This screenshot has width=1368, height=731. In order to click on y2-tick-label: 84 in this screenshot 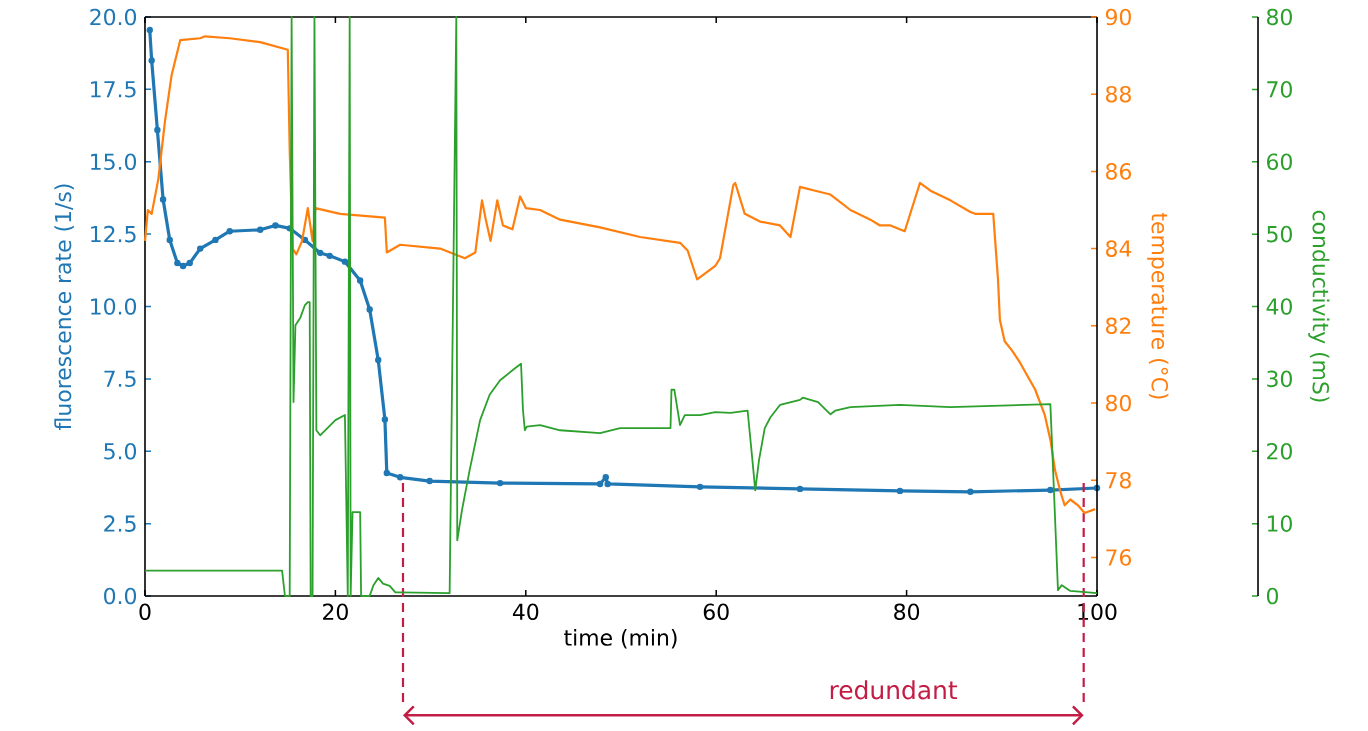, I will do `click(1119, 248)`.